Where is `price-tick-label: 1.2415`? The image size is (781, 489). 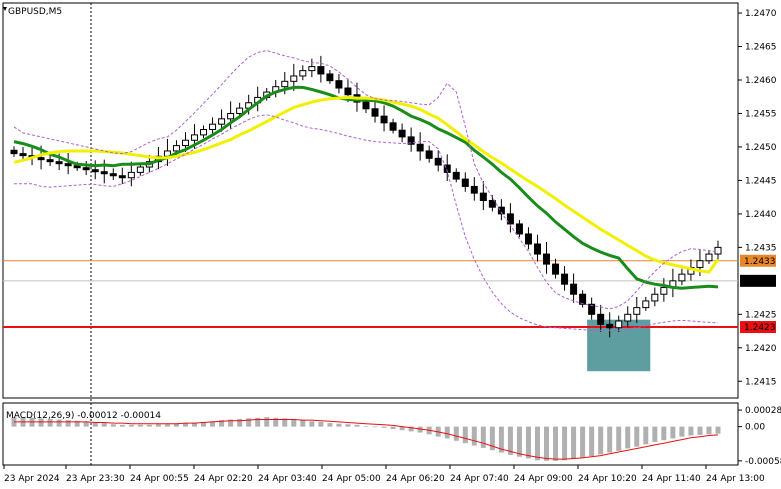 price-tick-label: 1.2415 is located at coordinates (761, 382).